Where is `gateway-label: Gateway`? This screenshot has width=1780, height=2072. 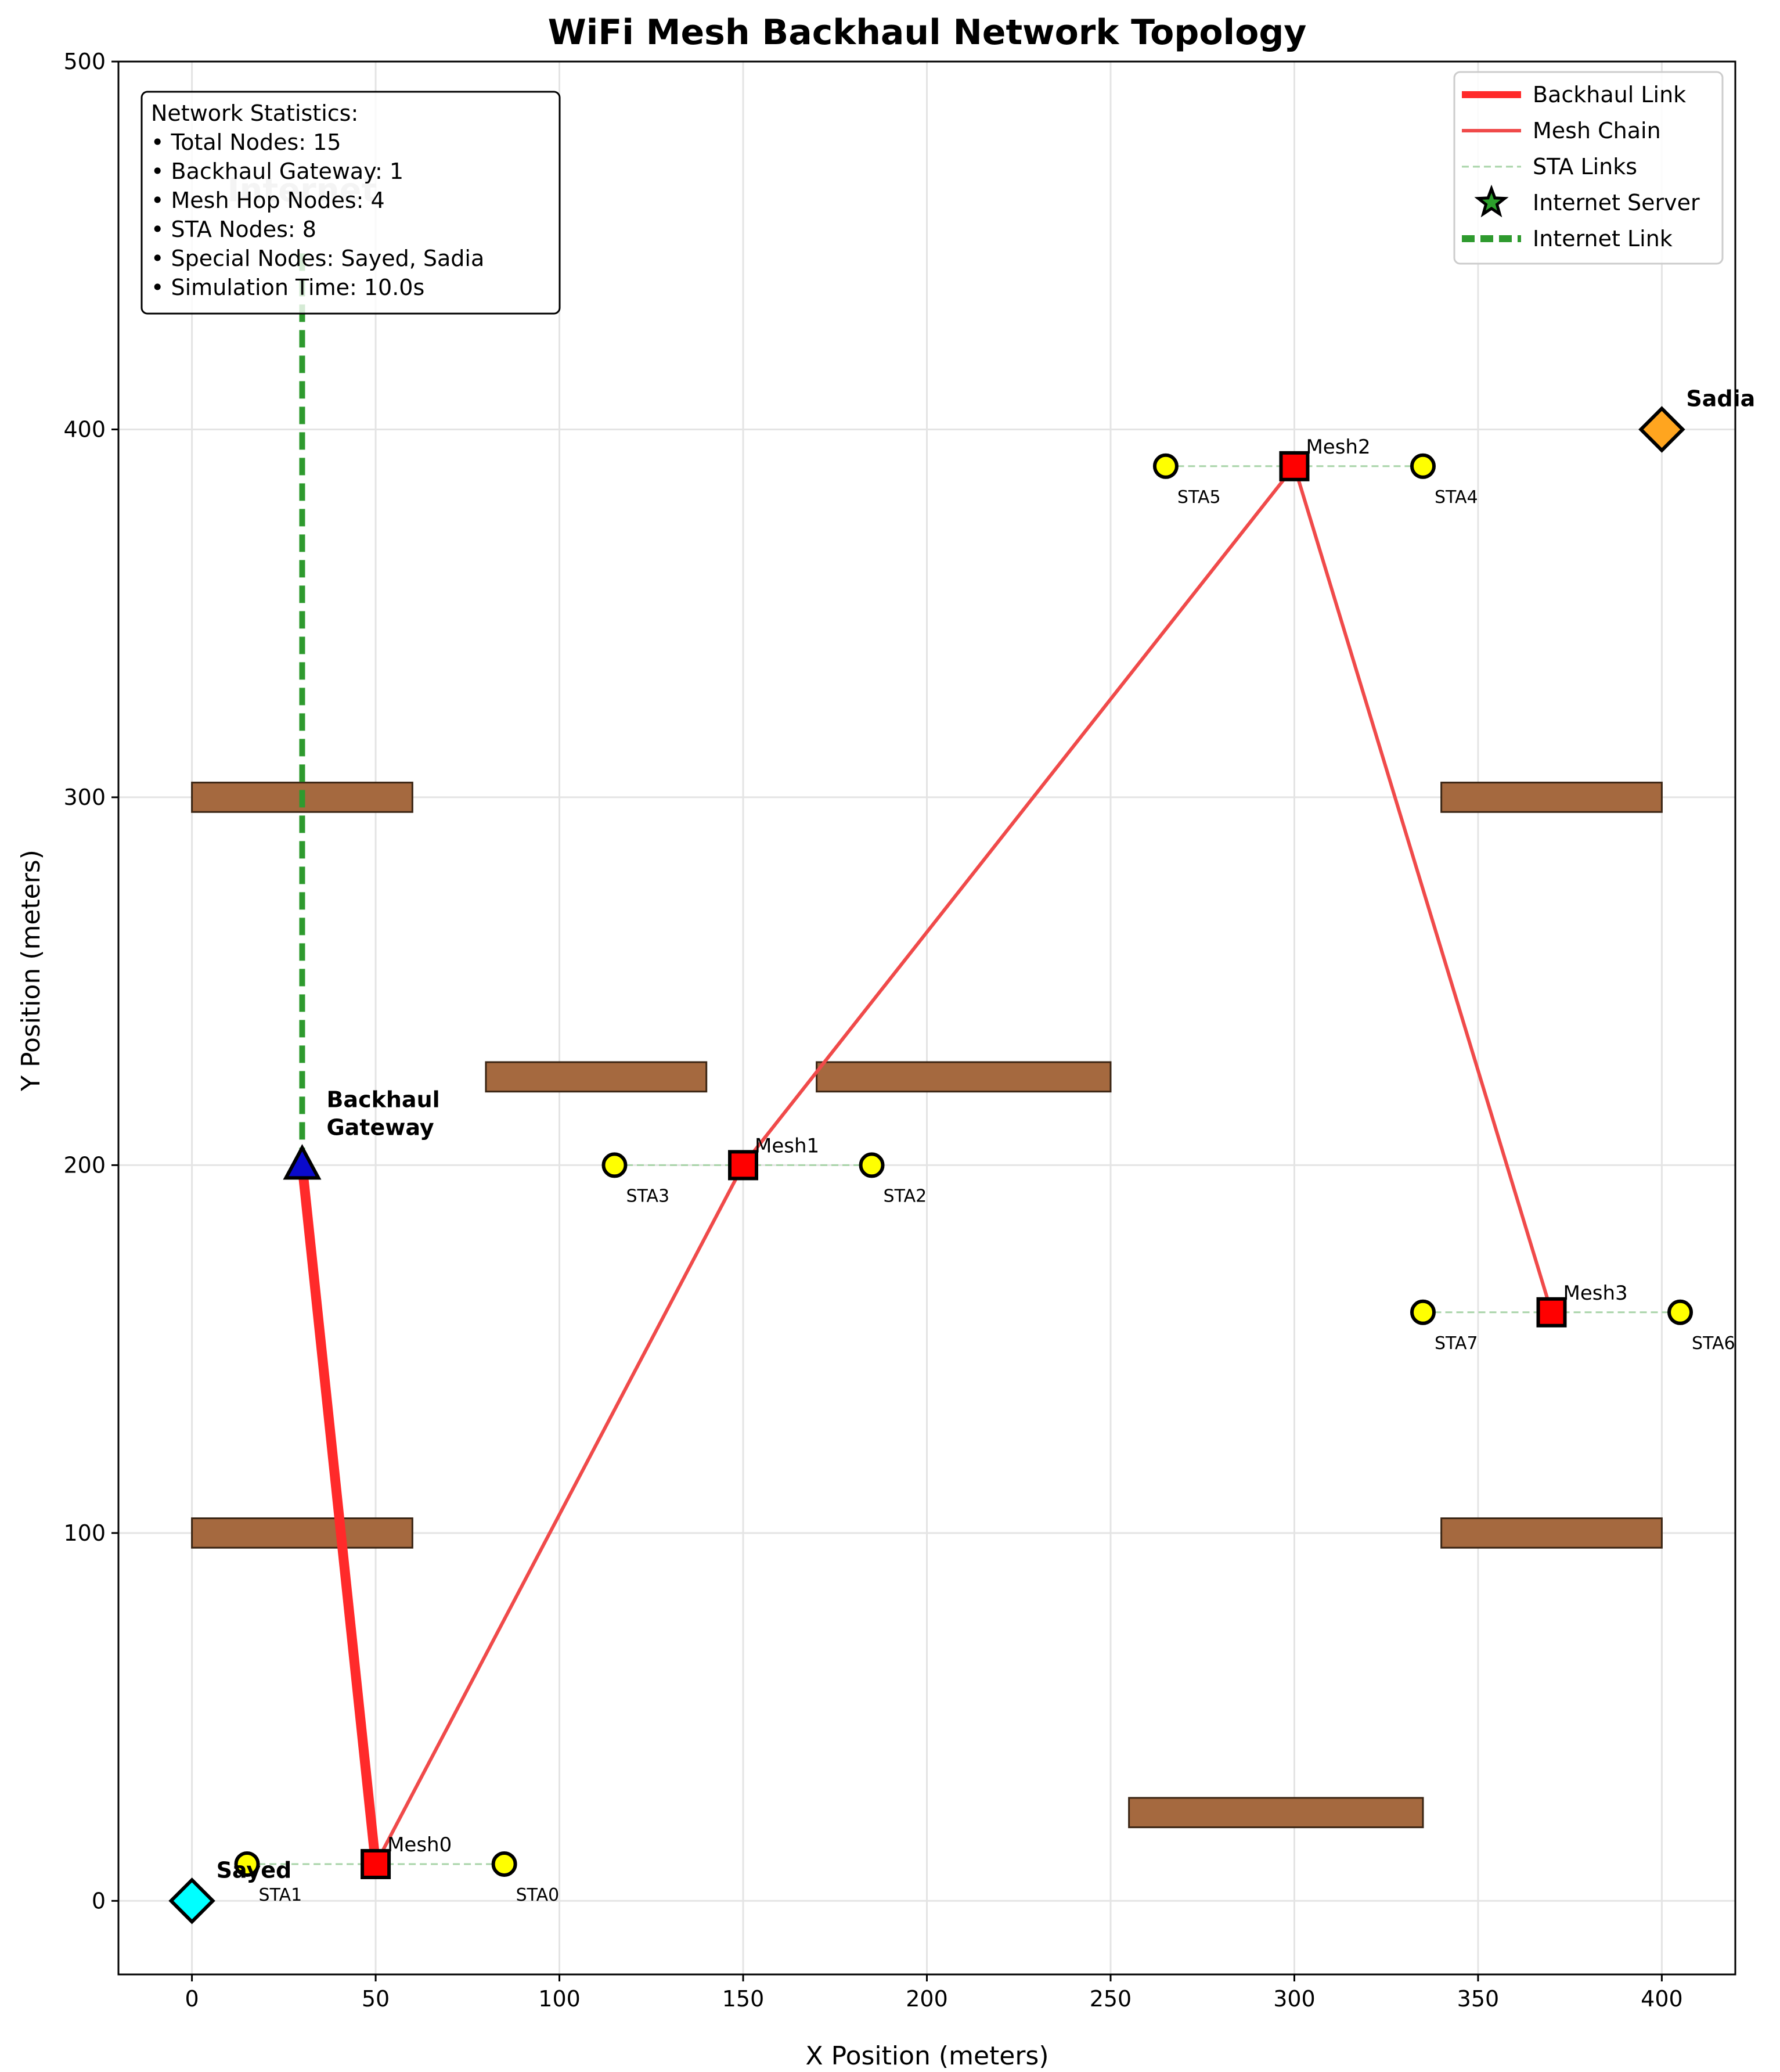
gateway-label: Gateway is located at coordinates (380, 1127).